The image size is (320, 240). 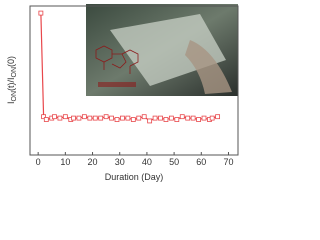 I want to click on y-label-part: I, so click(x=11, y=102).